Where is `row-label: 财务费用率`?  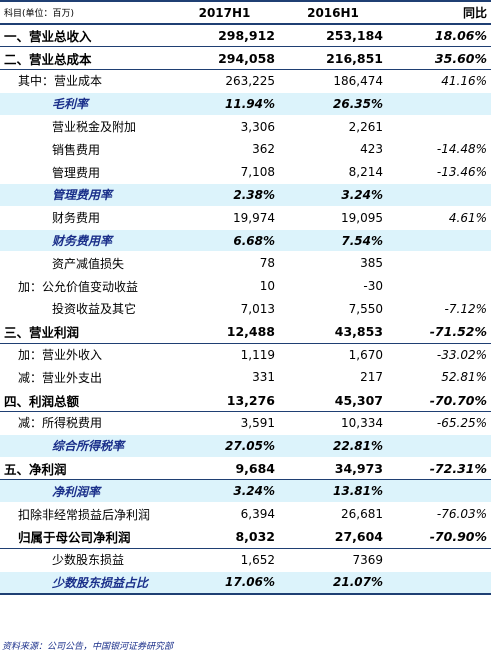
row-label: 财务费用率 is located at coordinates (85, 241).